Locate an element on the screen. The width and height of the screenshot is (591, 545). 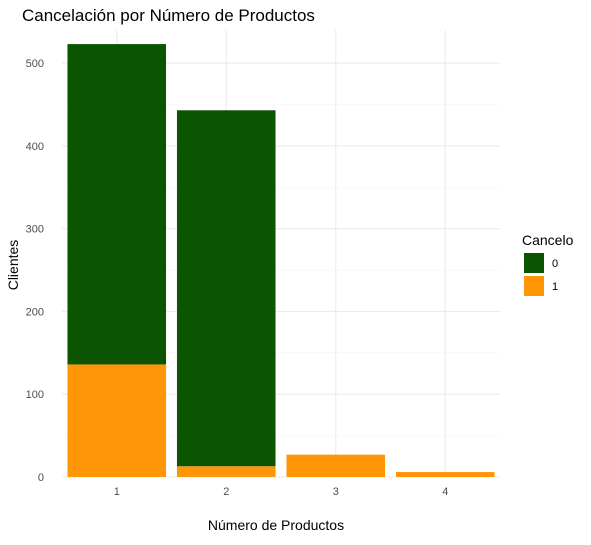
chart-title: Cancelación por Número de Productos is located at coordinates (168, 15).